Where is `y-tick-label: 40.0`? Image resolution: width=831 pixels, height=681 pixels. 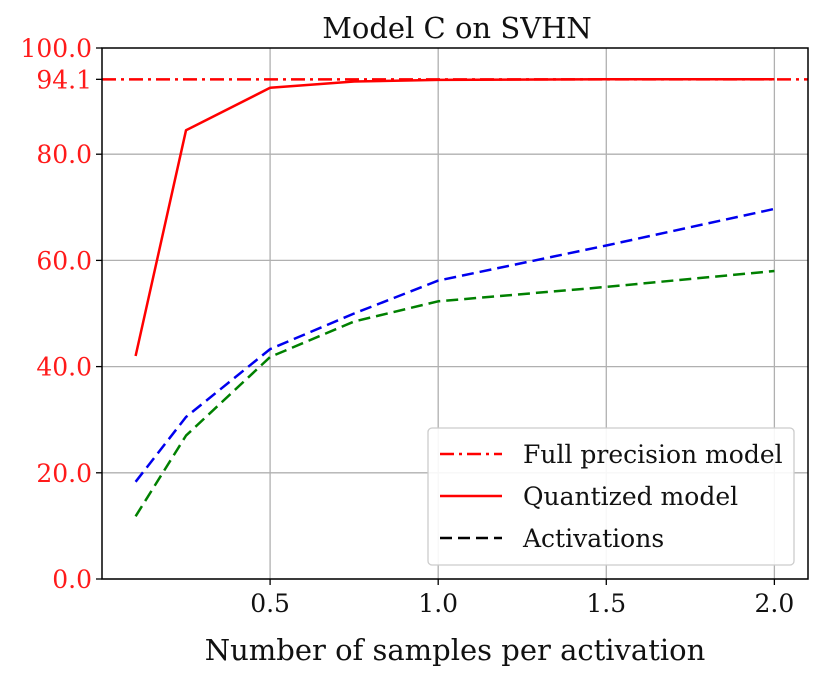 y-tick-label: 40.0 is located at coordinates (64, 367).